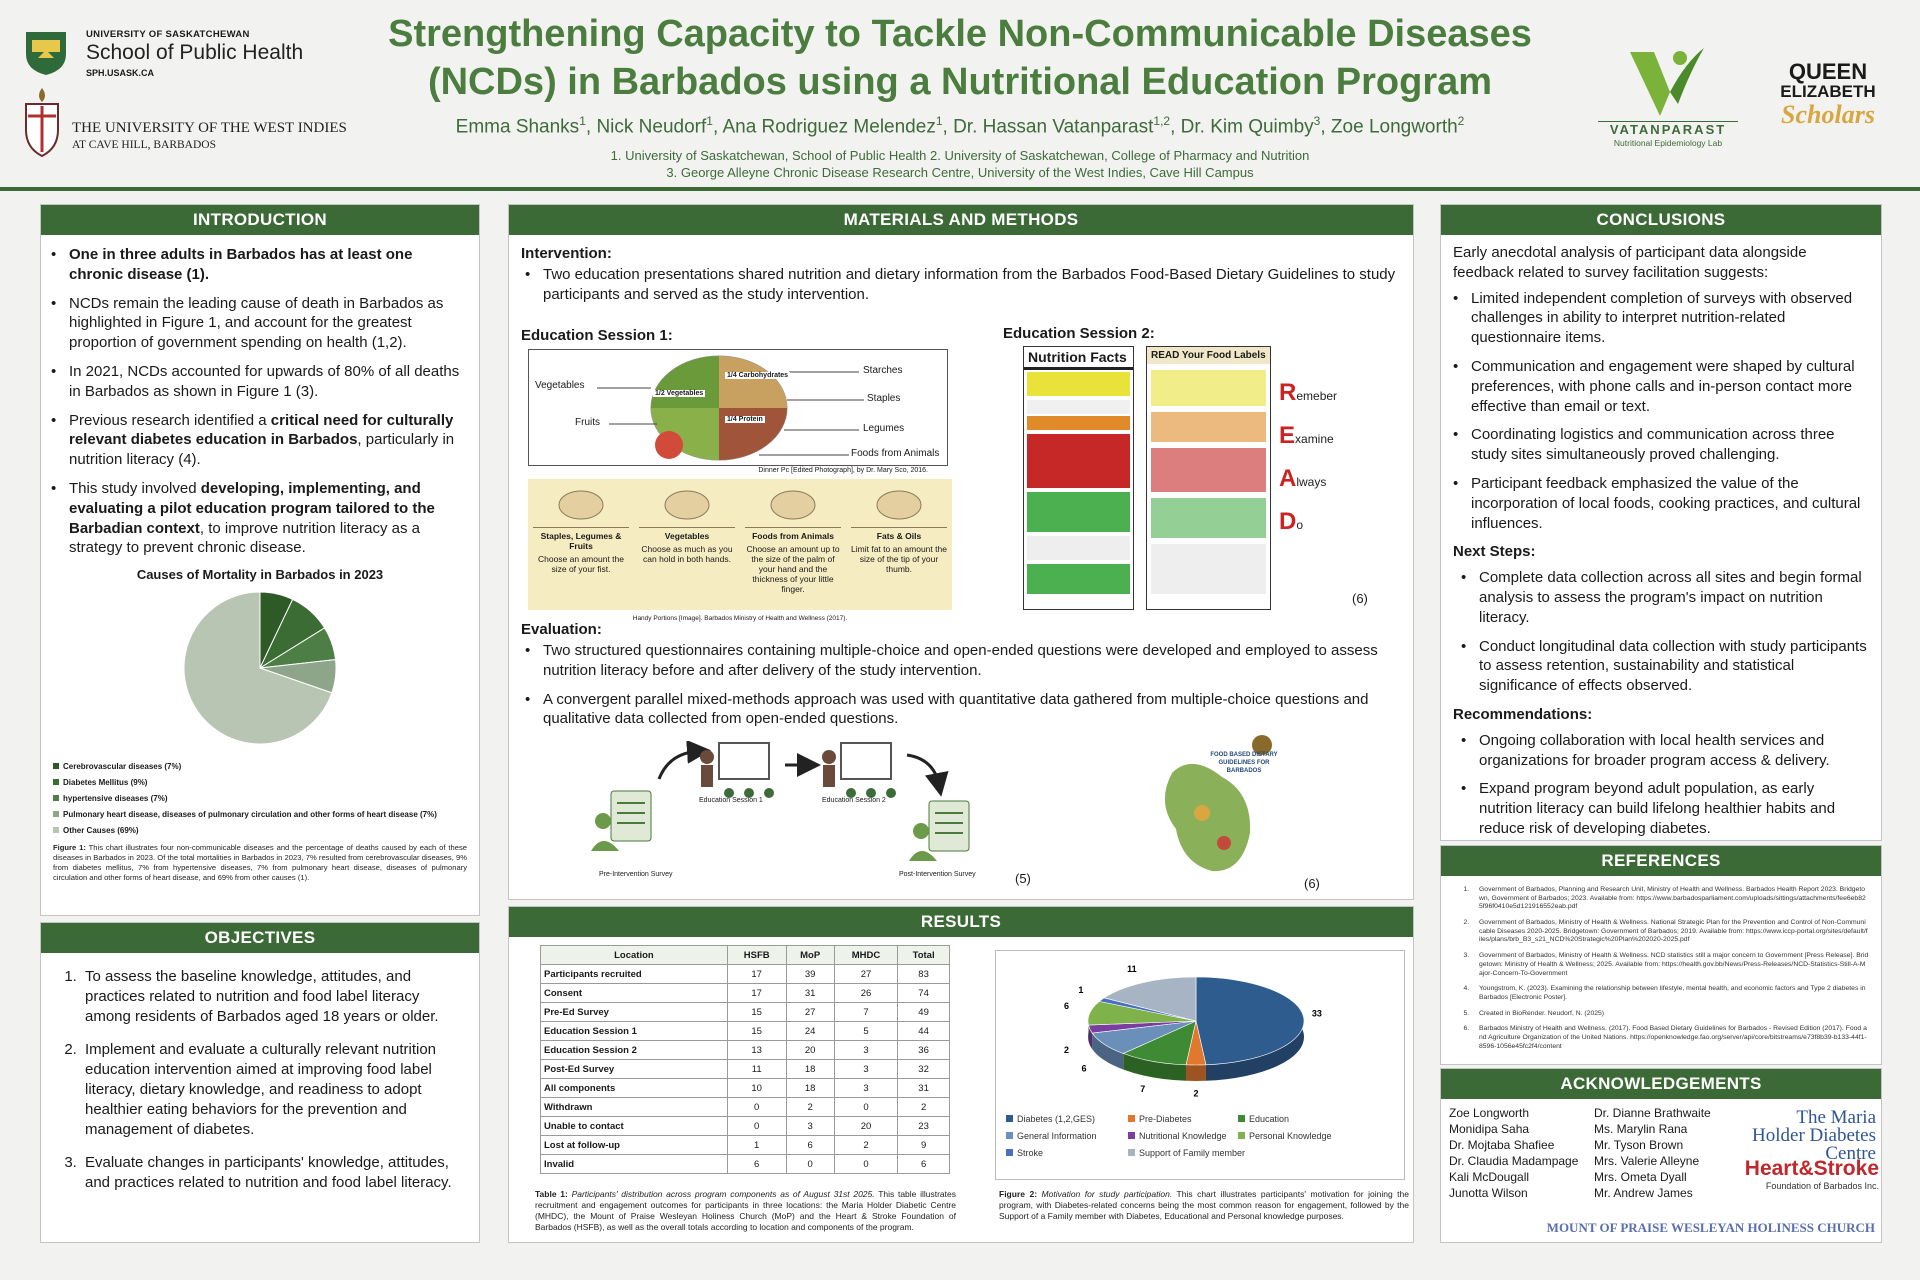 Image resolution: width=1920 pixels, height=1280 pixels. Describe the element at coordinates (1056, 1119) in the screenshot. I see `legend-label: Diabetes (1,2,GES)` at that location.